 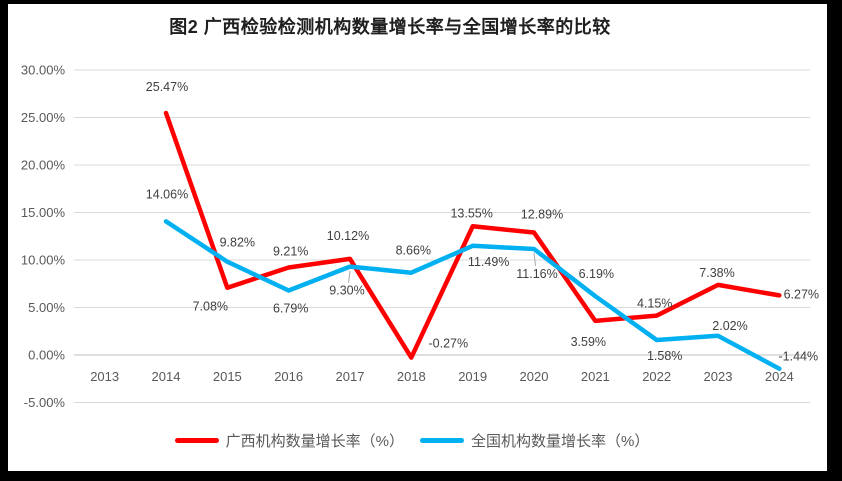 What do you see at coordinates (801, 294) in the screenshot?
I see `data-label-guangxi: 6.27%` at bounding box center [801, 294].